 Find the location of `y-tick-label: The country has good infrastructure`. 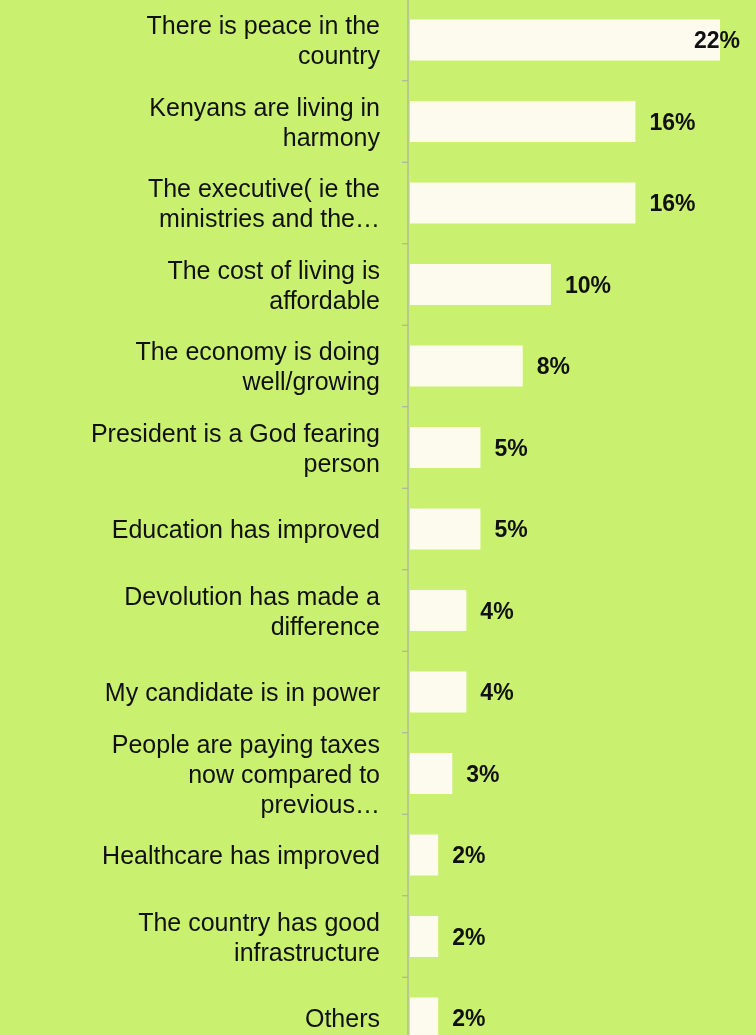

y-tick-label: The country has good infrastructure is located at coordinates (259, 936).